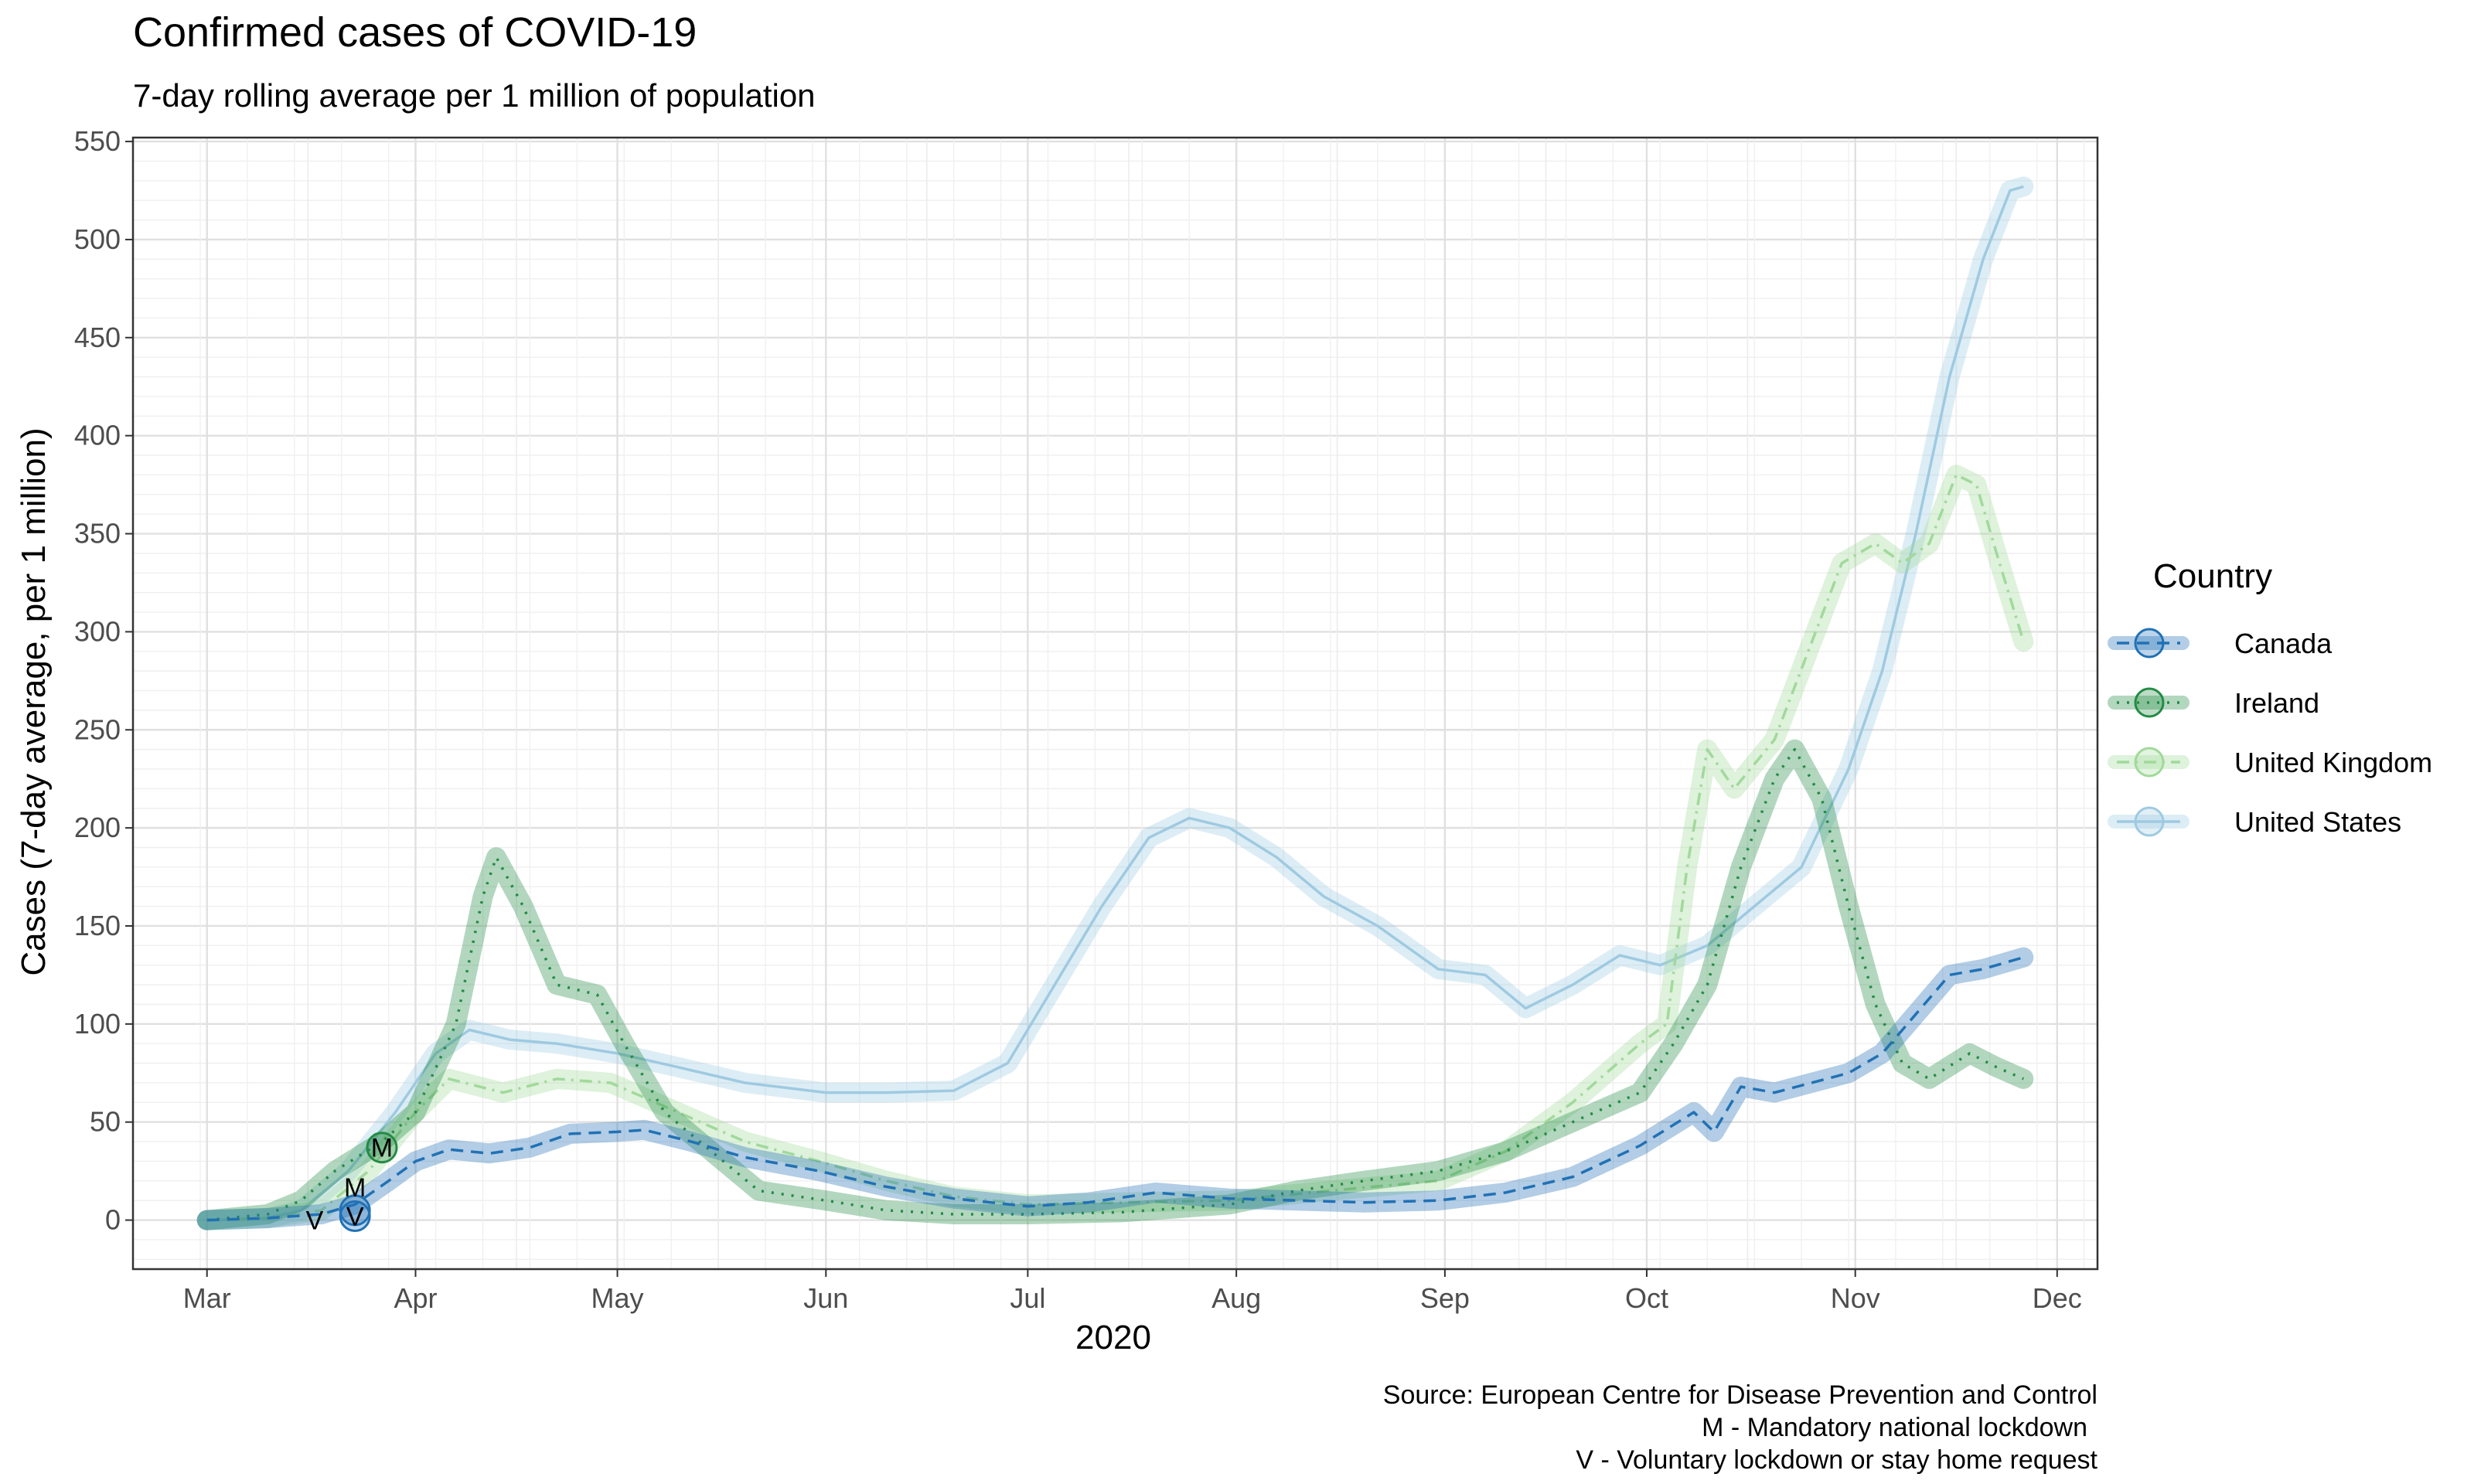  What do you see at coordinates (113, 1220) in the screenshot?
I see `y-tick-label: 0` at bounding box center [113, 1220].